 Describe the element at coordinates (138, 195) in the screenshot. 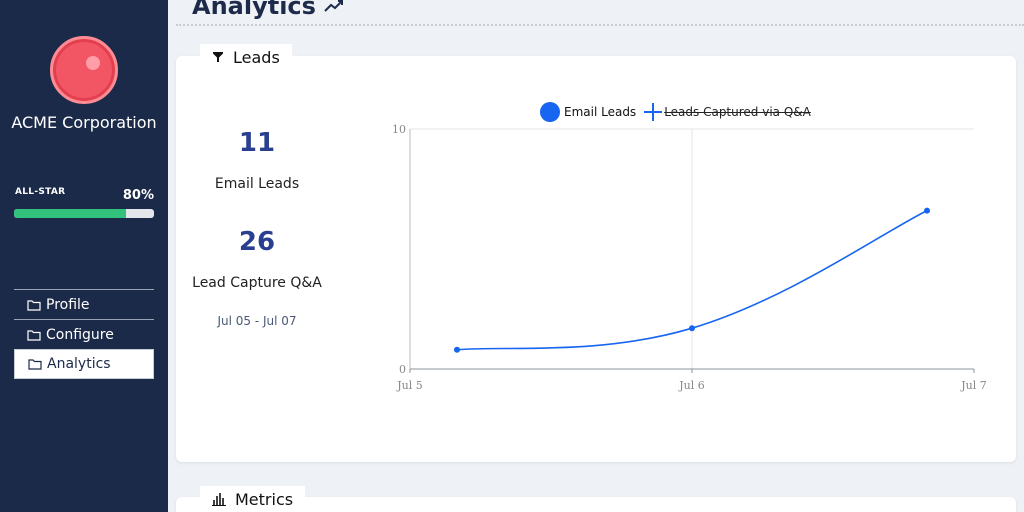

I see `tier-percent: 80%` at that location.